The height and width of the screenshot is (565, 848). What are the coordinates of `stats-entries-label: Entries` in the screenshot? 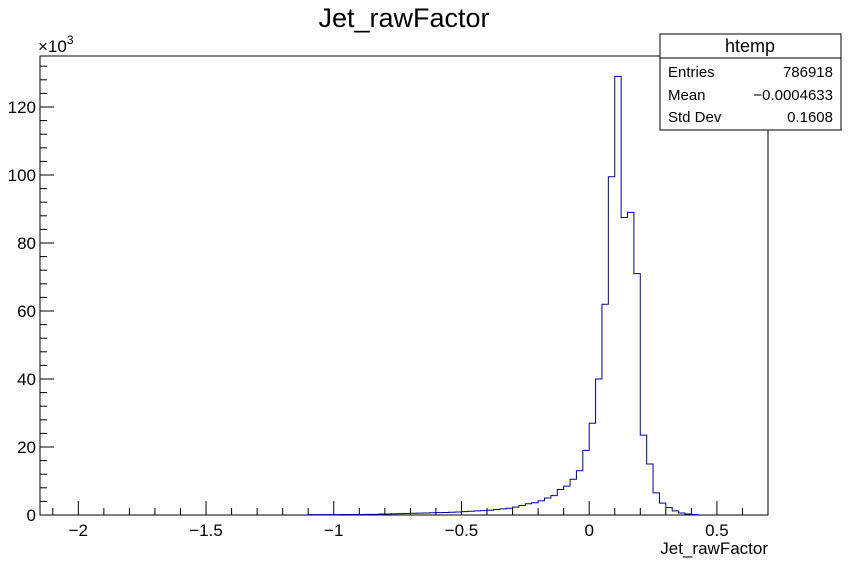 It's located at (691, 72).